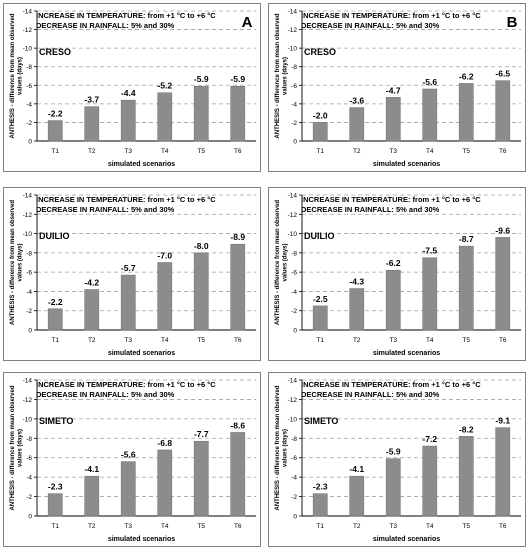  Describe the element at coordinates (105, 209) in the screenshot. I see `header-rainfall: DECREASE IN RAINFALL: 5% and 30%` at that location.